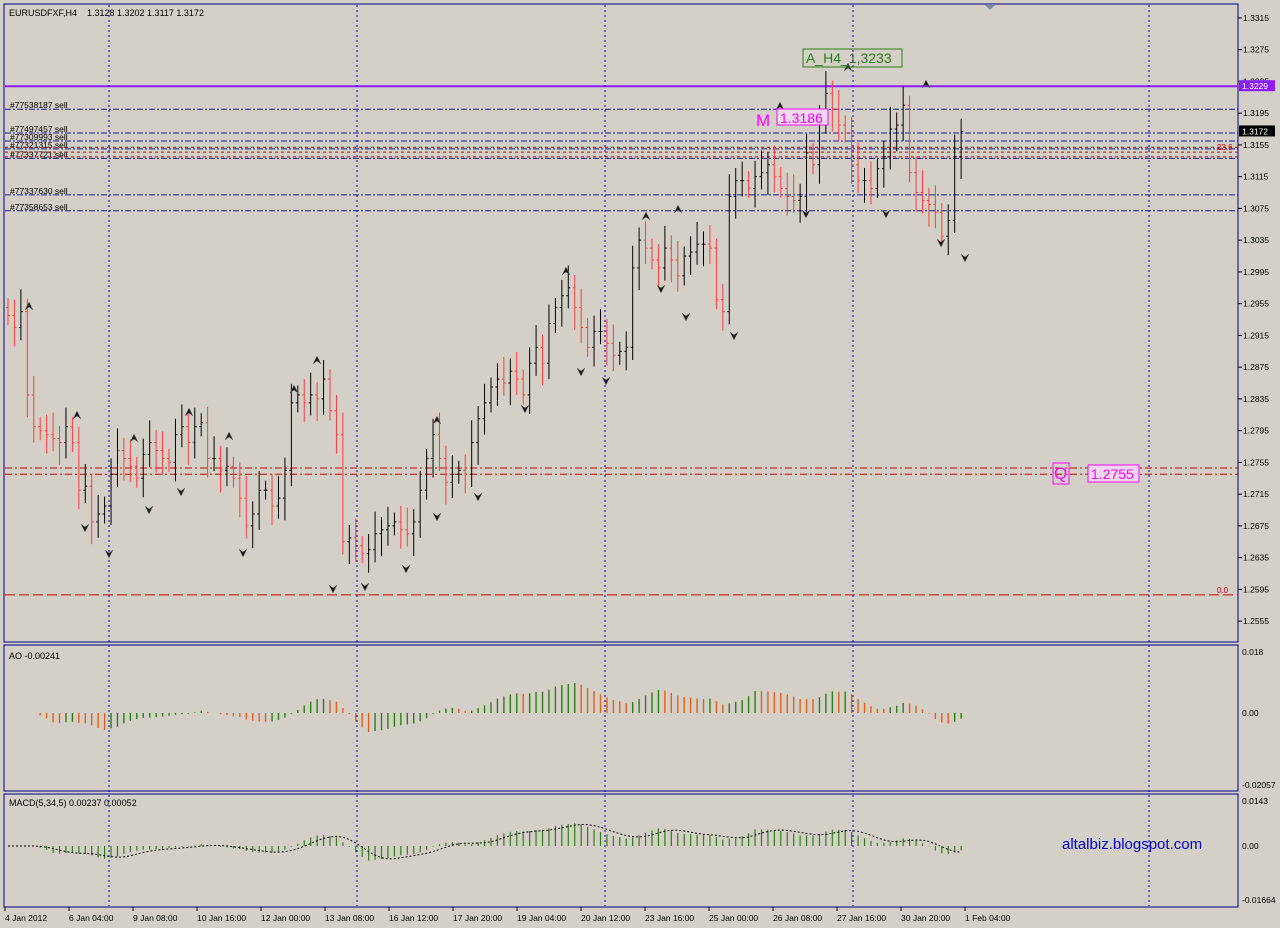 Image resolution: width=1280 pixels, height=928 pixels. Describe the element at coordinates (605, 918) in the screenshot. I see `time-tick-label: 20 Jan 12:00` at that location.